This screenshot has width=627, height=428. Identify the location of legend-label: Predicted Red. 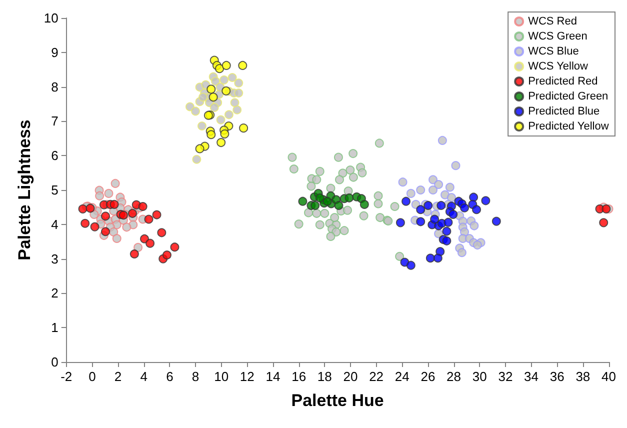
(563, 82).